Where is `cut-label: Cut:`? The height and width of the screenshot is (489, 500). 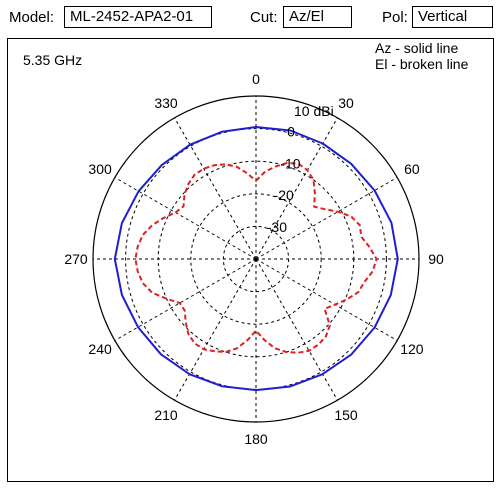 cut-label: Cut: is located at coordinates (264, 17).